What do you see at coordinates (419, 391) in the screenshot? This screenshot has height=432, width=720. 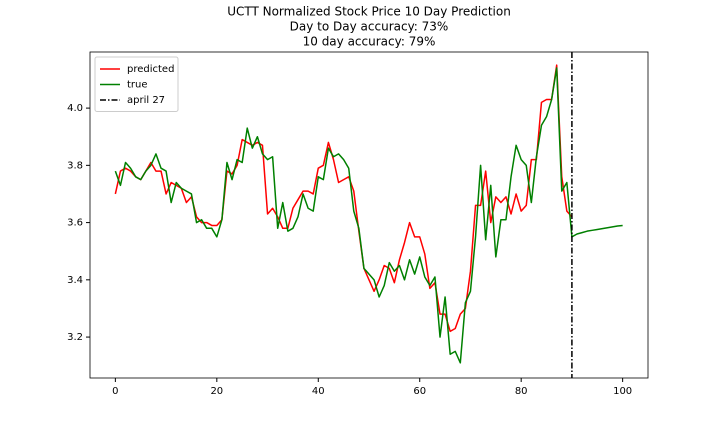 I see `x-tick-label: 60` at bounding box center [419, 391].